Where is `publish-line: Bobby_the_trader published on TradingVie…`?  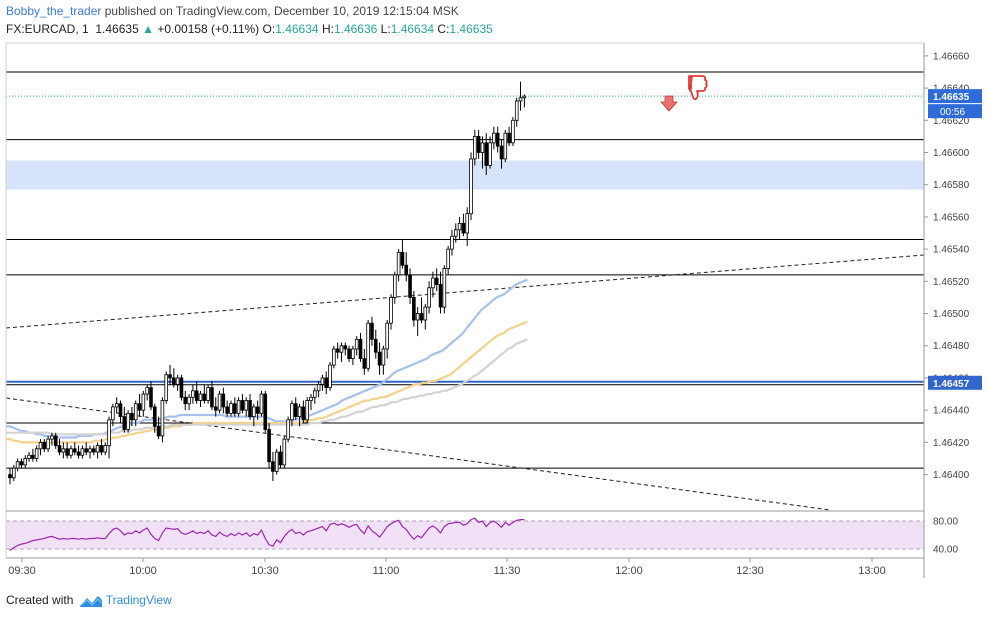 publish-line: Bobby_the_trader published on TradingVie… is located at coordinates (232, 11).